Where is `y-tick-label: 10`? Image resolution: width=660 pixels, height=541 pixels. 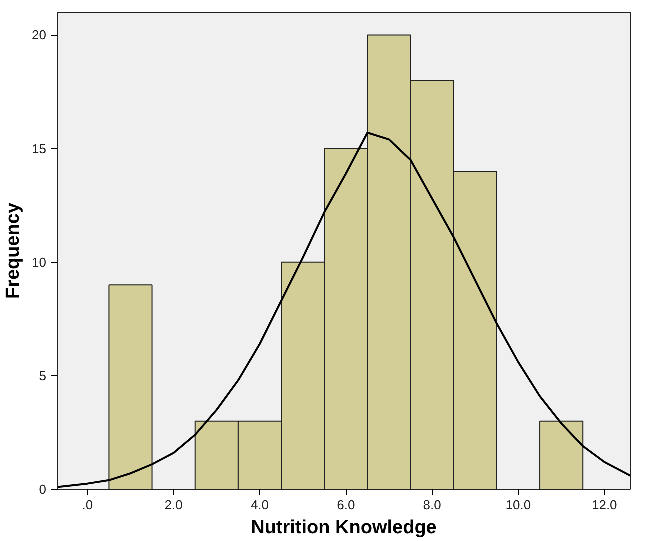
y-tick-label: 10 is located at coordinates (39, 262).